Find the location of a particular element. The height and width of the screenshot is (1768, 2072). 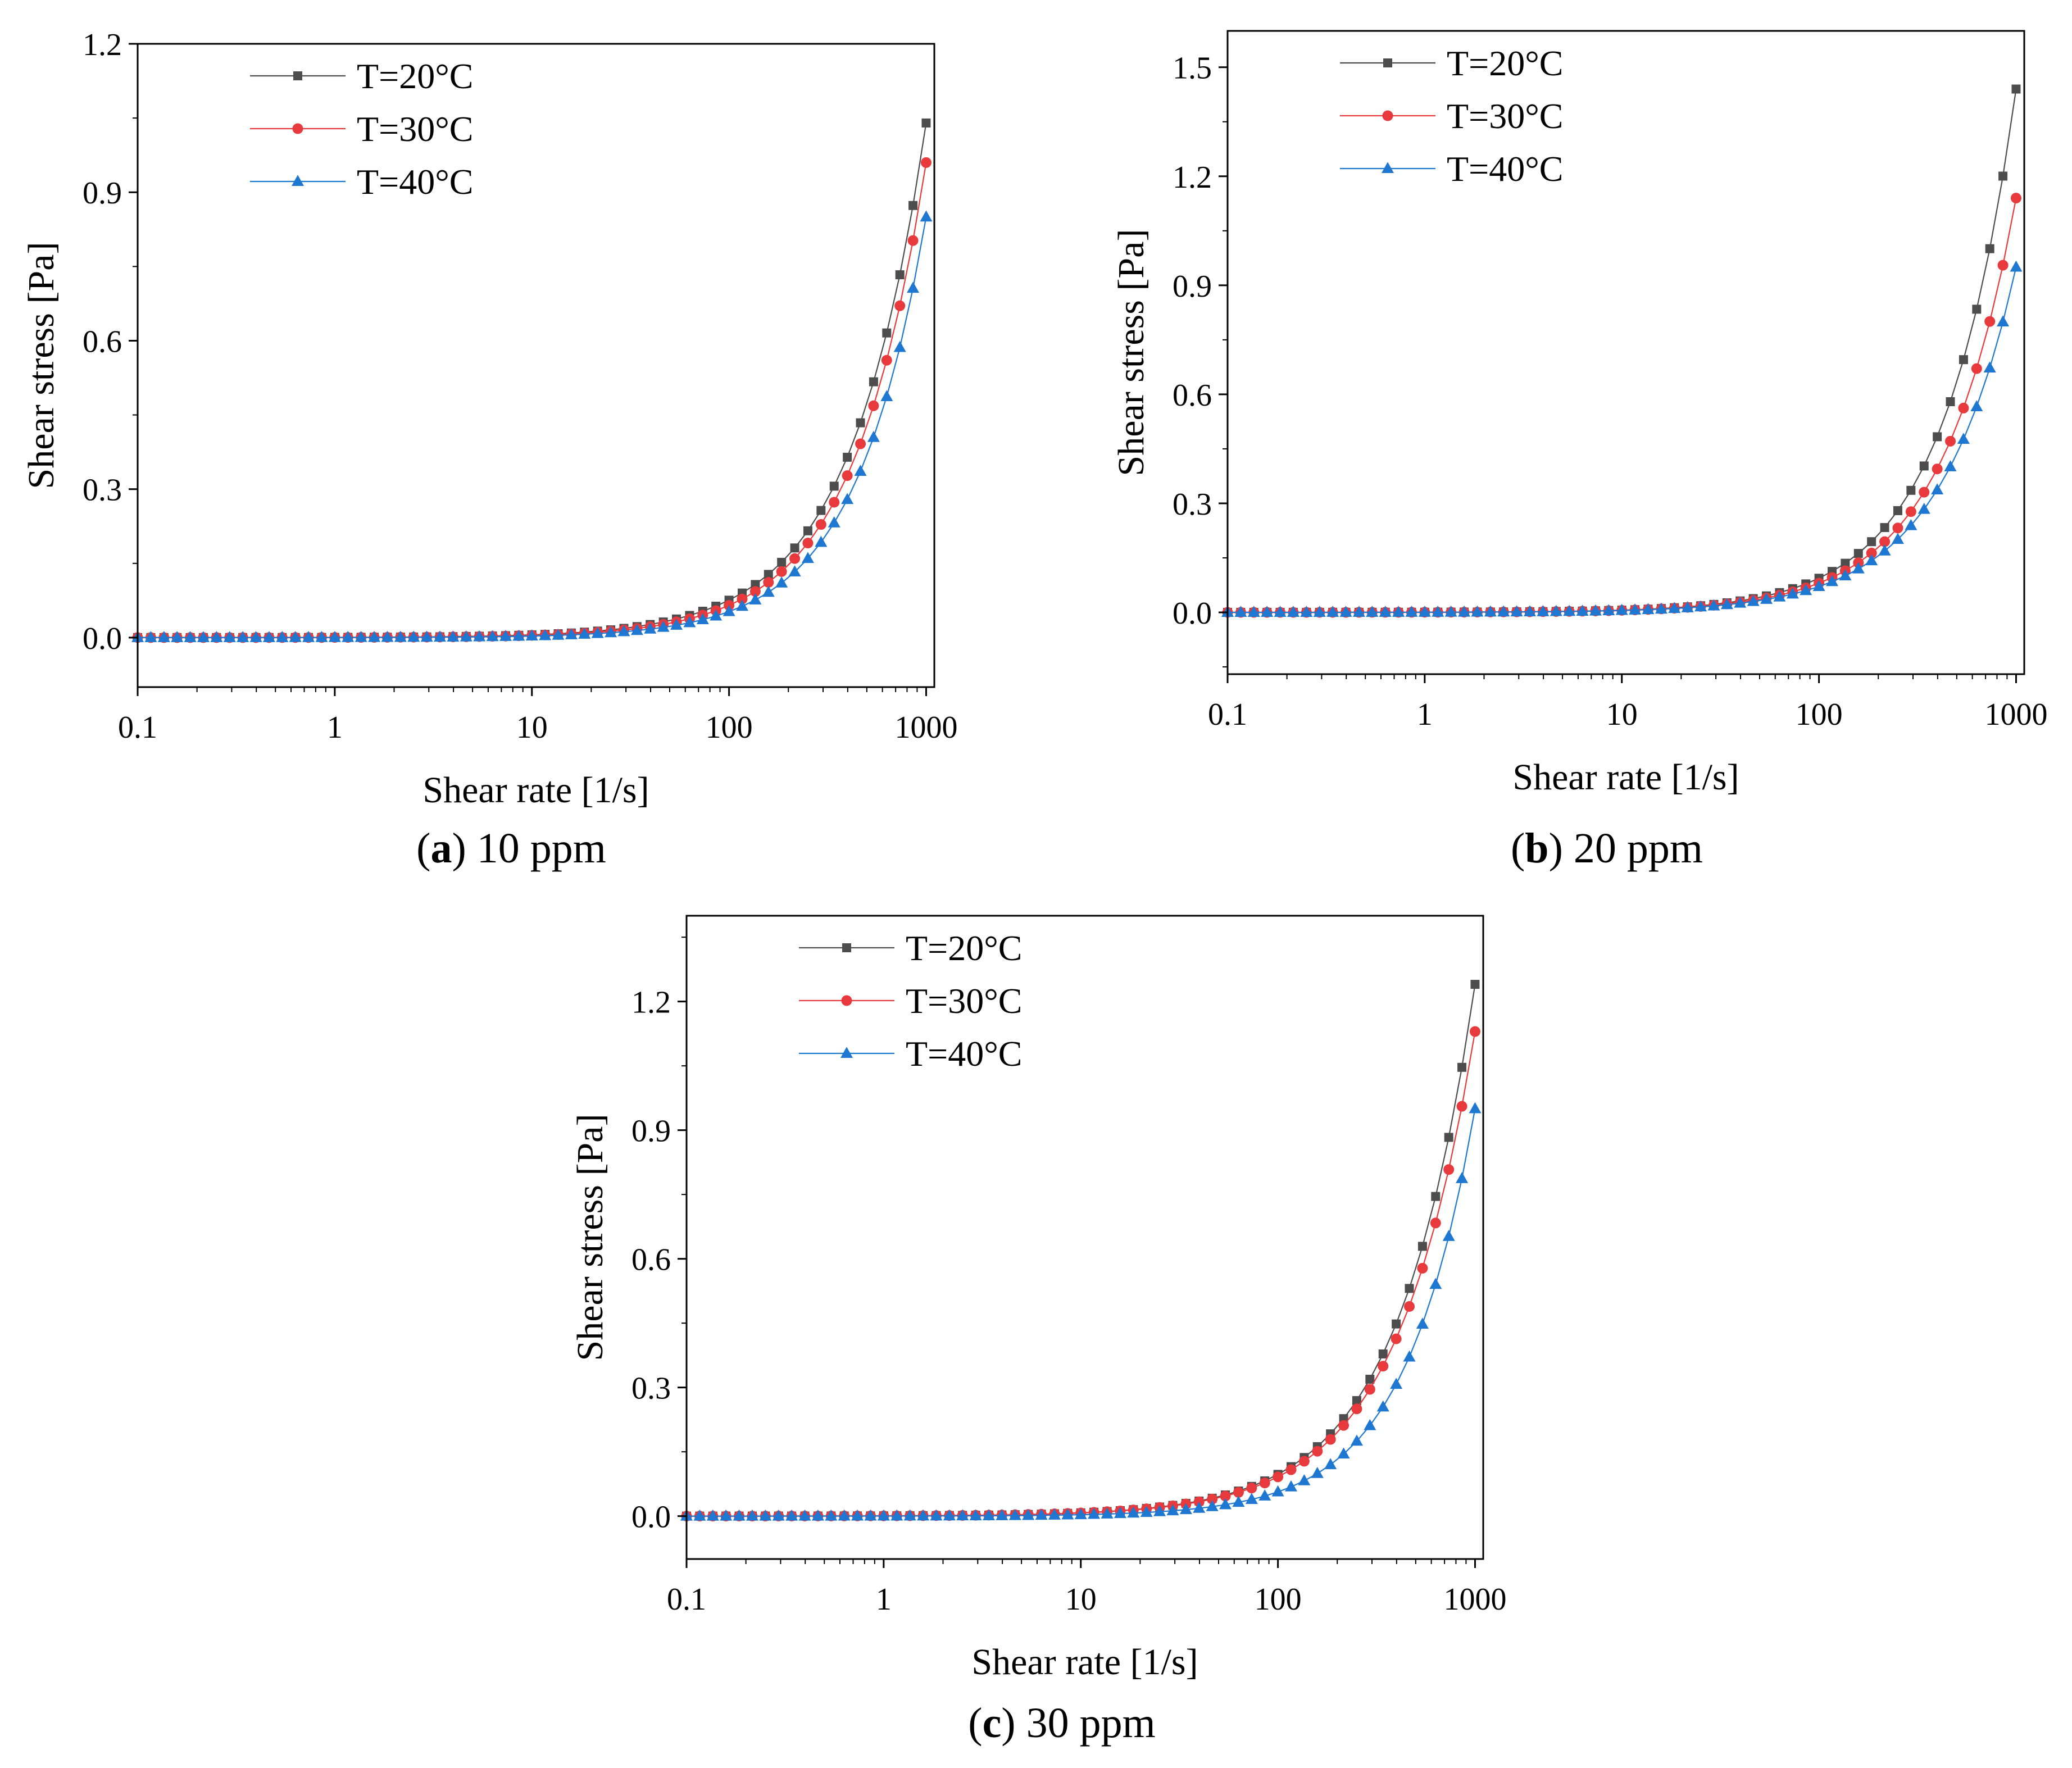

legend-label: T=40°C is located at coordinates (415, 182).